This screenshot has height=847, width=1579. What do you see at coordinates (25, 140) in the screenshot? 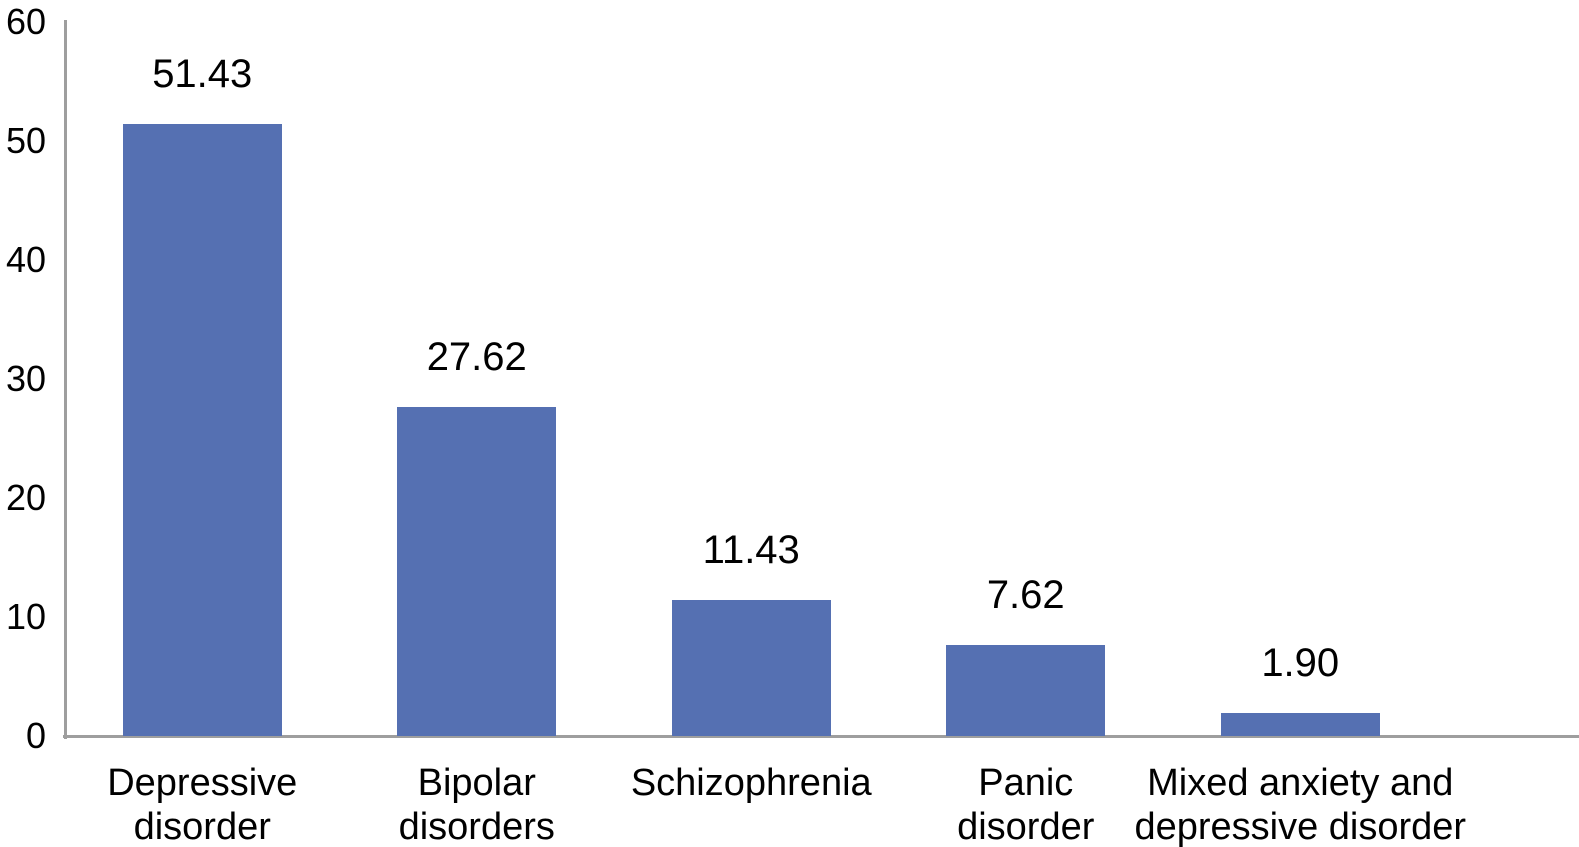
I see `y-axis-tick-label: 50` at bounding box center [25, 140].